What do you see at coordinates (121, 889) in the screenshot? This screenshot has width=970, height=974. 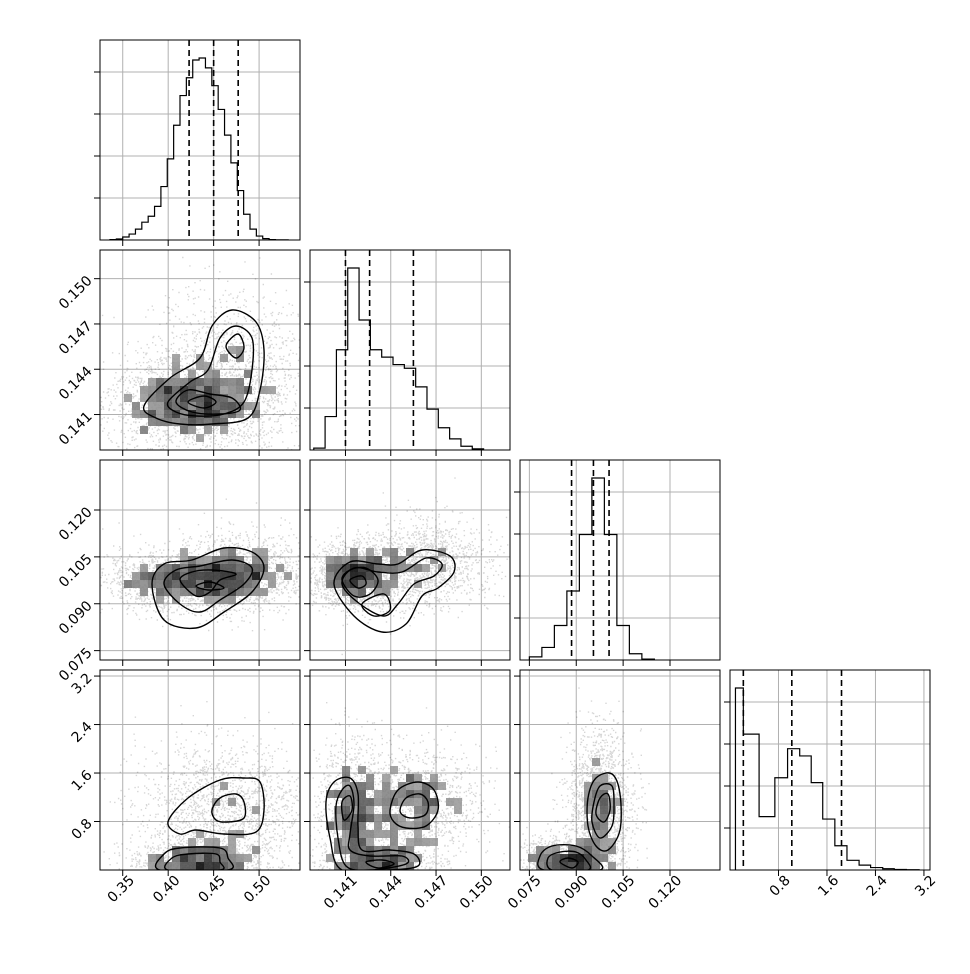 I see `x-tick-label: 0.35` at bounding box center [121, 889].